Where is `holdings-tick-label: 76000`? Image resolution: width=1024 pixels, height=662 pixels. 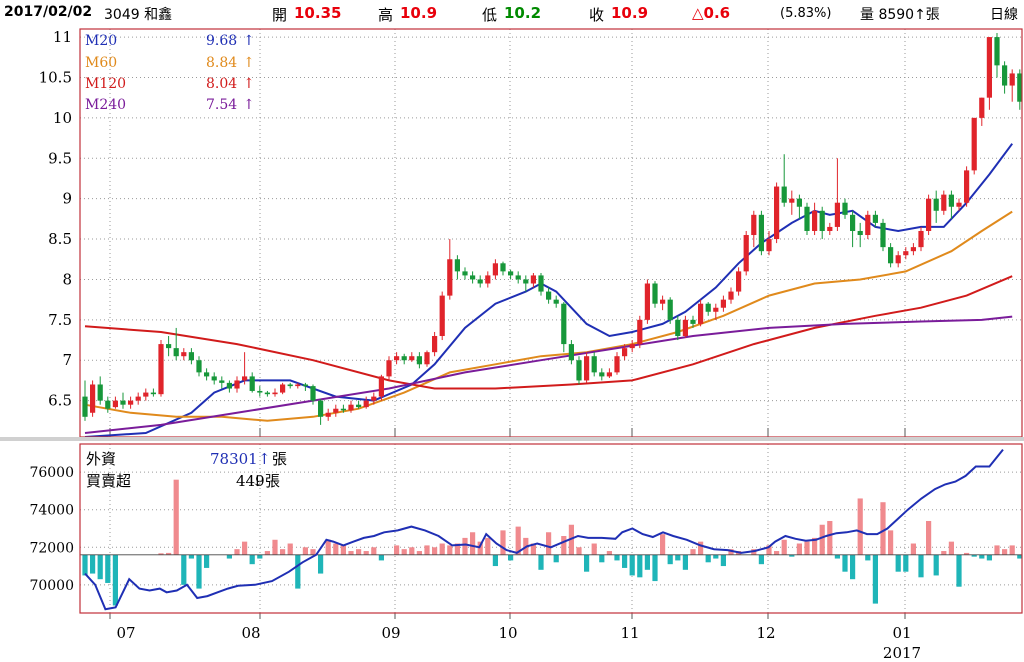
holdings-tick-label: 76000 is located at coordinates (51, 473).